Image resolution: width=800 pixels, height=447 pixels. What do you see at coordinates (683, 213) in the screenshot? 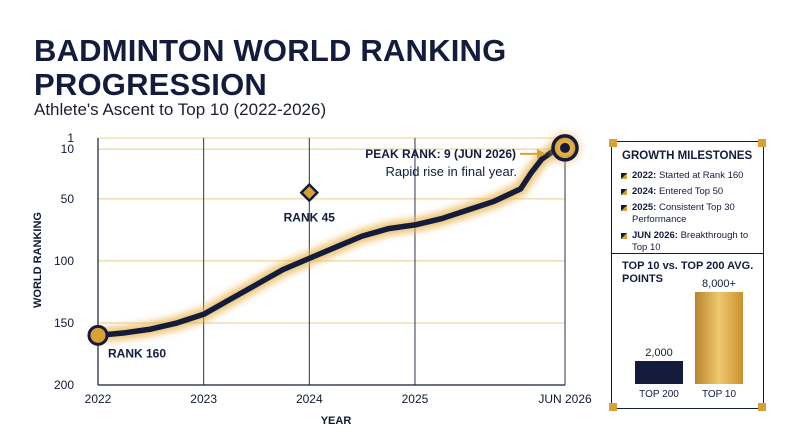
I see `milestone-text: Consistent Top 30 Performance` at bounding box center [683, 213].